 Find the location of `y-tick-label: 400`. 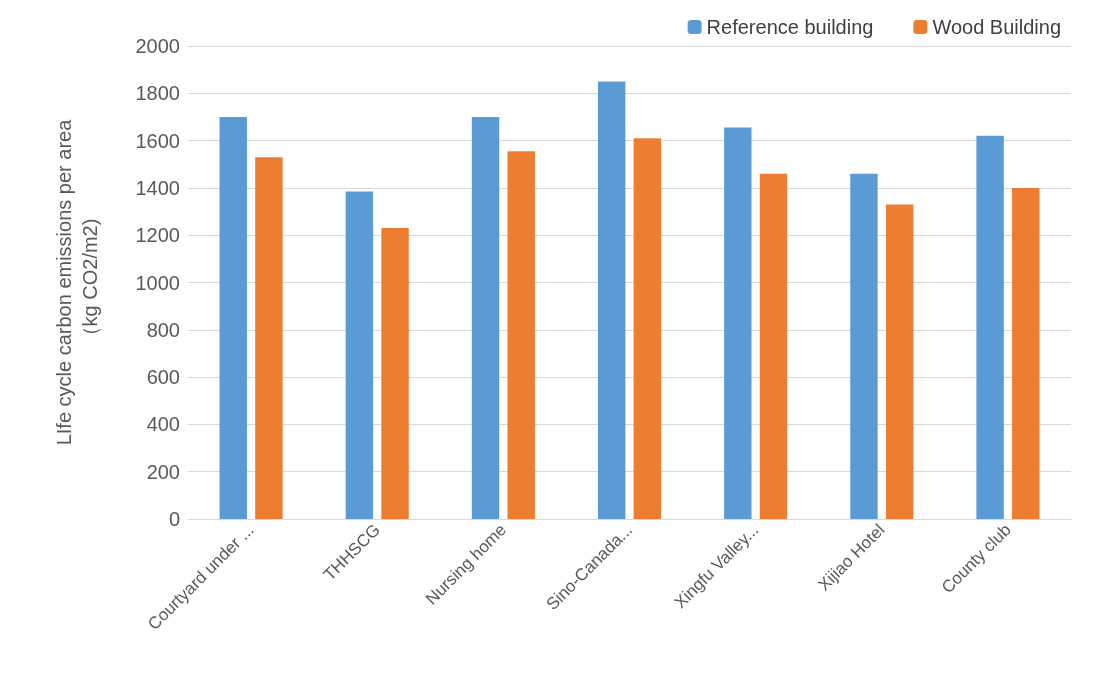

y-tick-label: 400 is located at coordinates (163, 424).